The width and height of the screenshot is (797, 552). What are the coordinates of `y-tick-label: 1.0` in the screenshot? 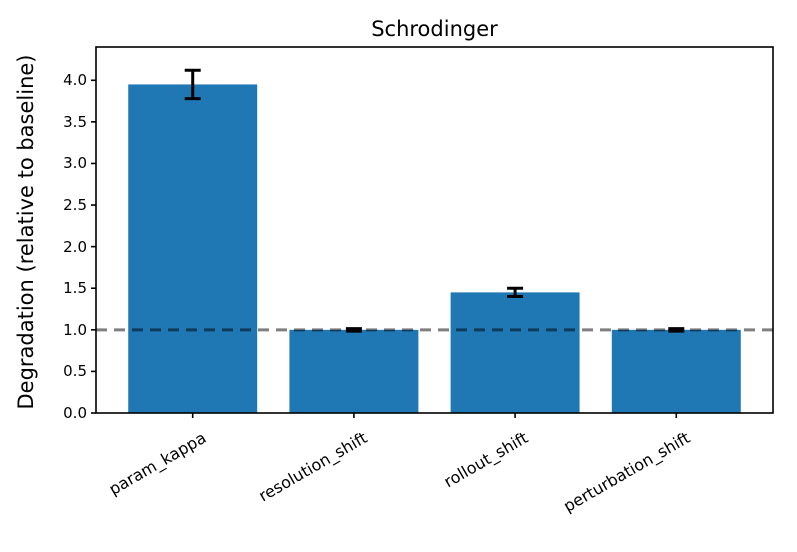 It's located at (75, 329).